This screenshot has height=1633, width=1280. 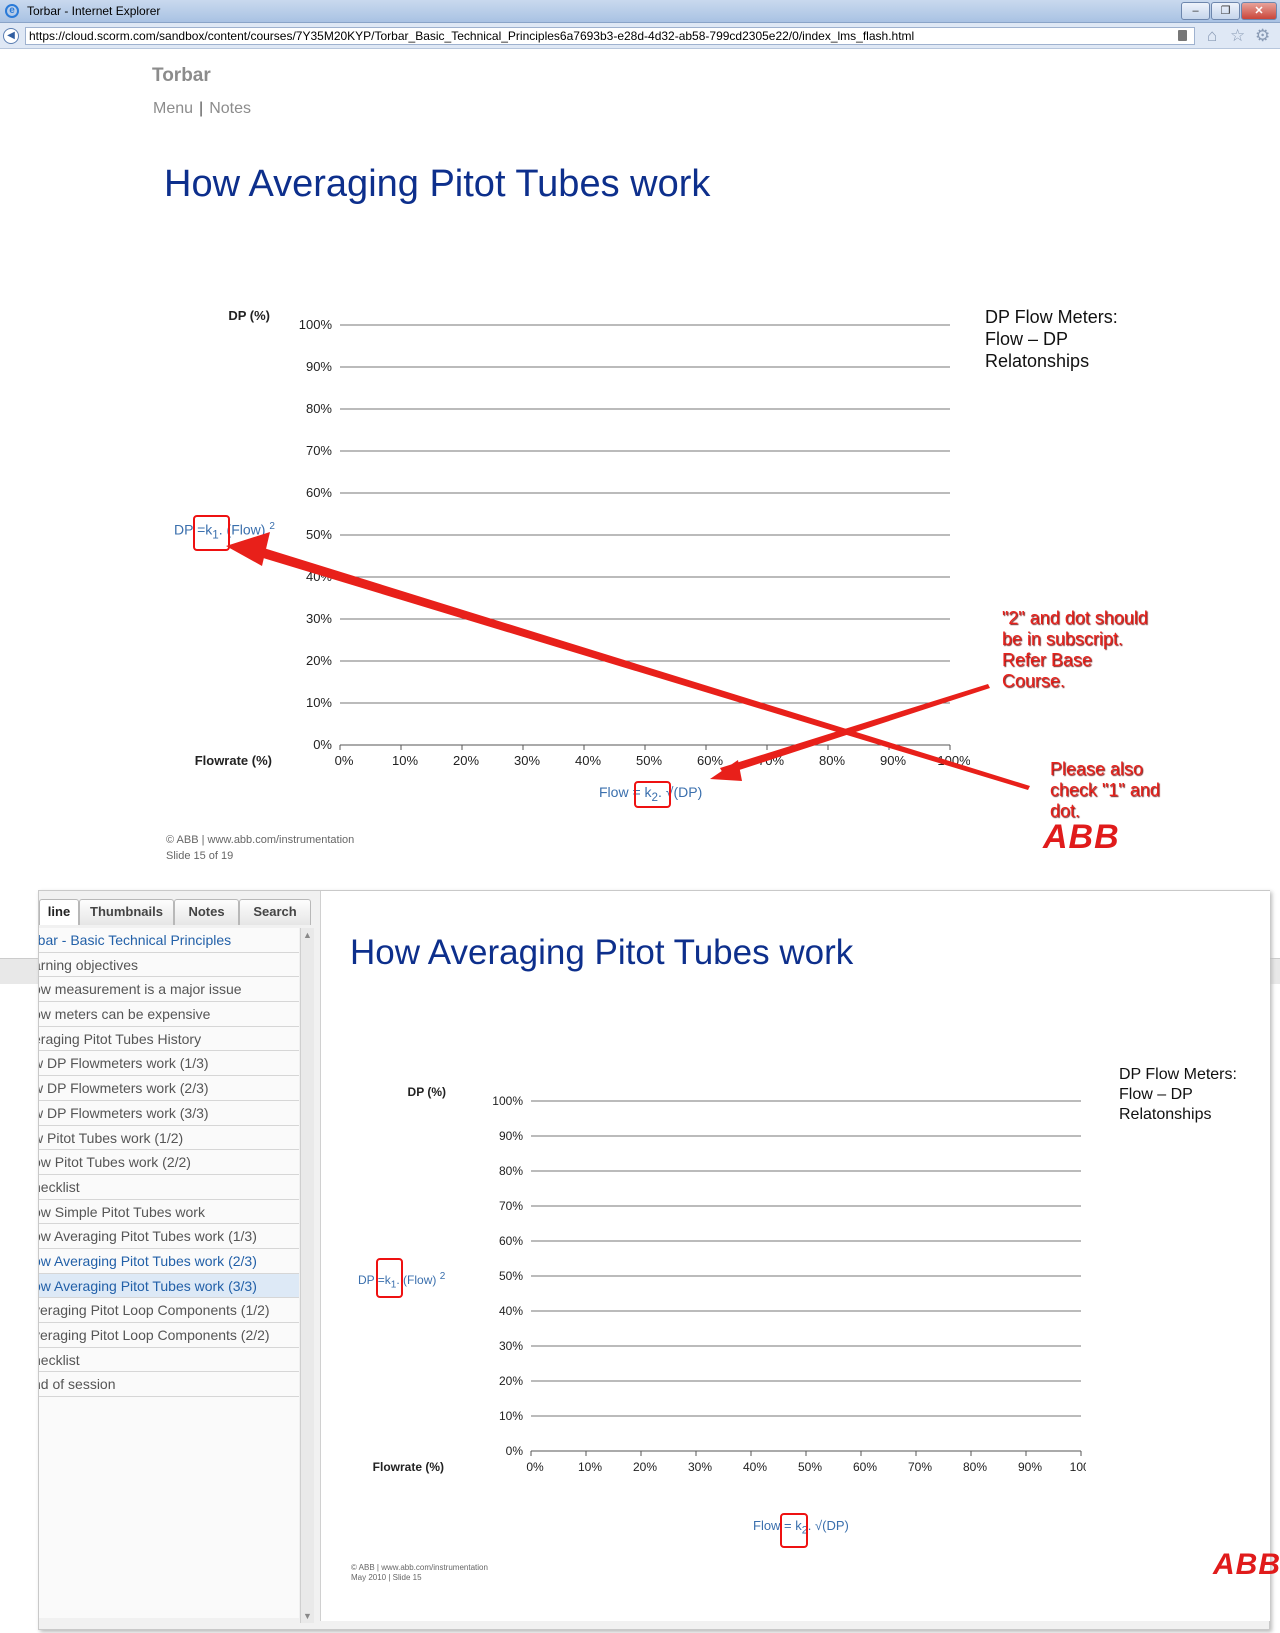 I want to click on tab-thumbnails: Thumbnails, so click(x=126, y=912).